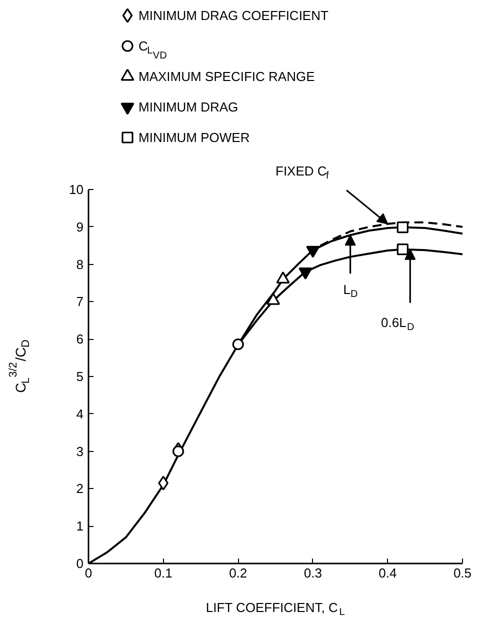 The height and width of the screenshot is (621, 479). What do you see at coordinates (227, 76) in the screenshot?
I see `legend-label: MAXIMUM SPECIFIC RANGE` at bounding box center [227, 76].